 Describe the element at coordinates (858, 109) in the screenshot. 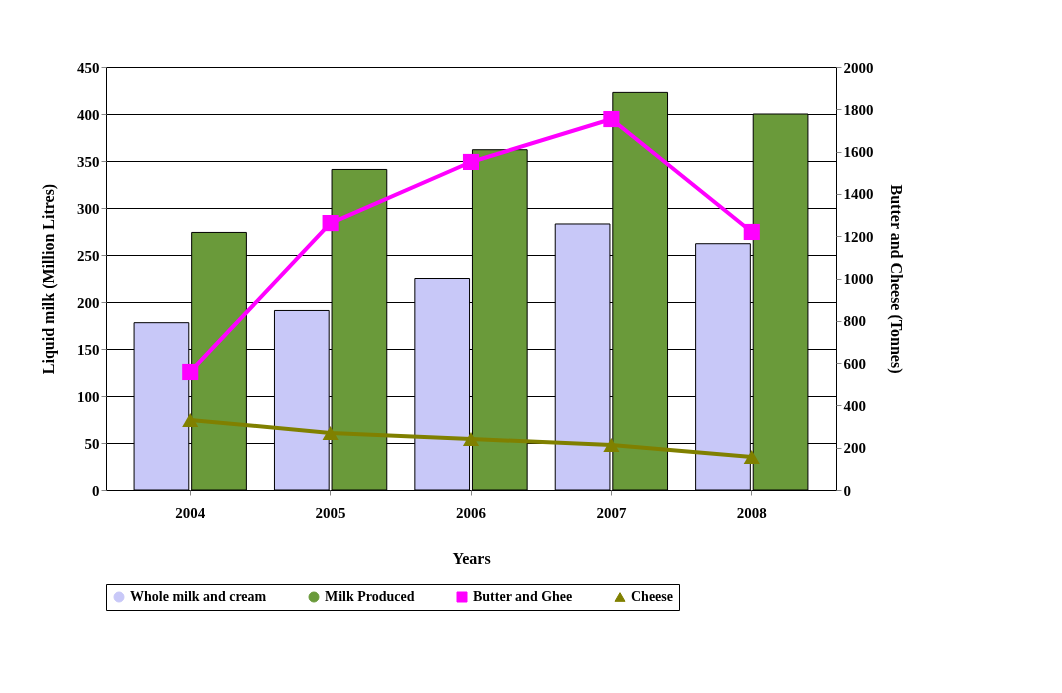

I see `y2-tick-label: 1800` at that location.